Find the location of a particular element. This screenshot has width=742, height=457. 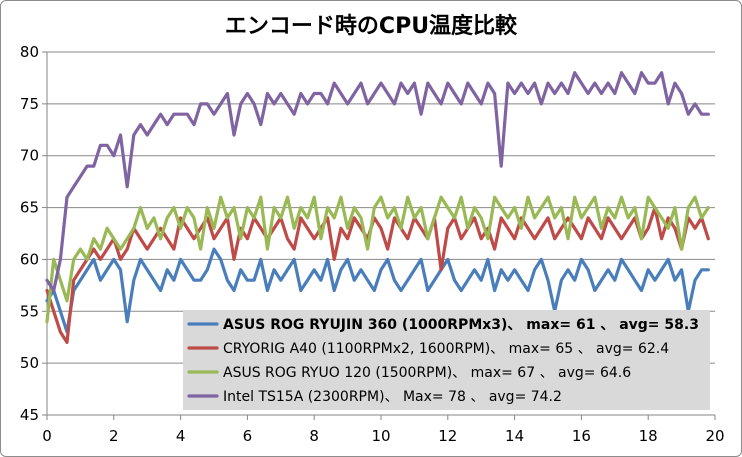

x-tick-label: 10 is located at coordinates (380, 436).